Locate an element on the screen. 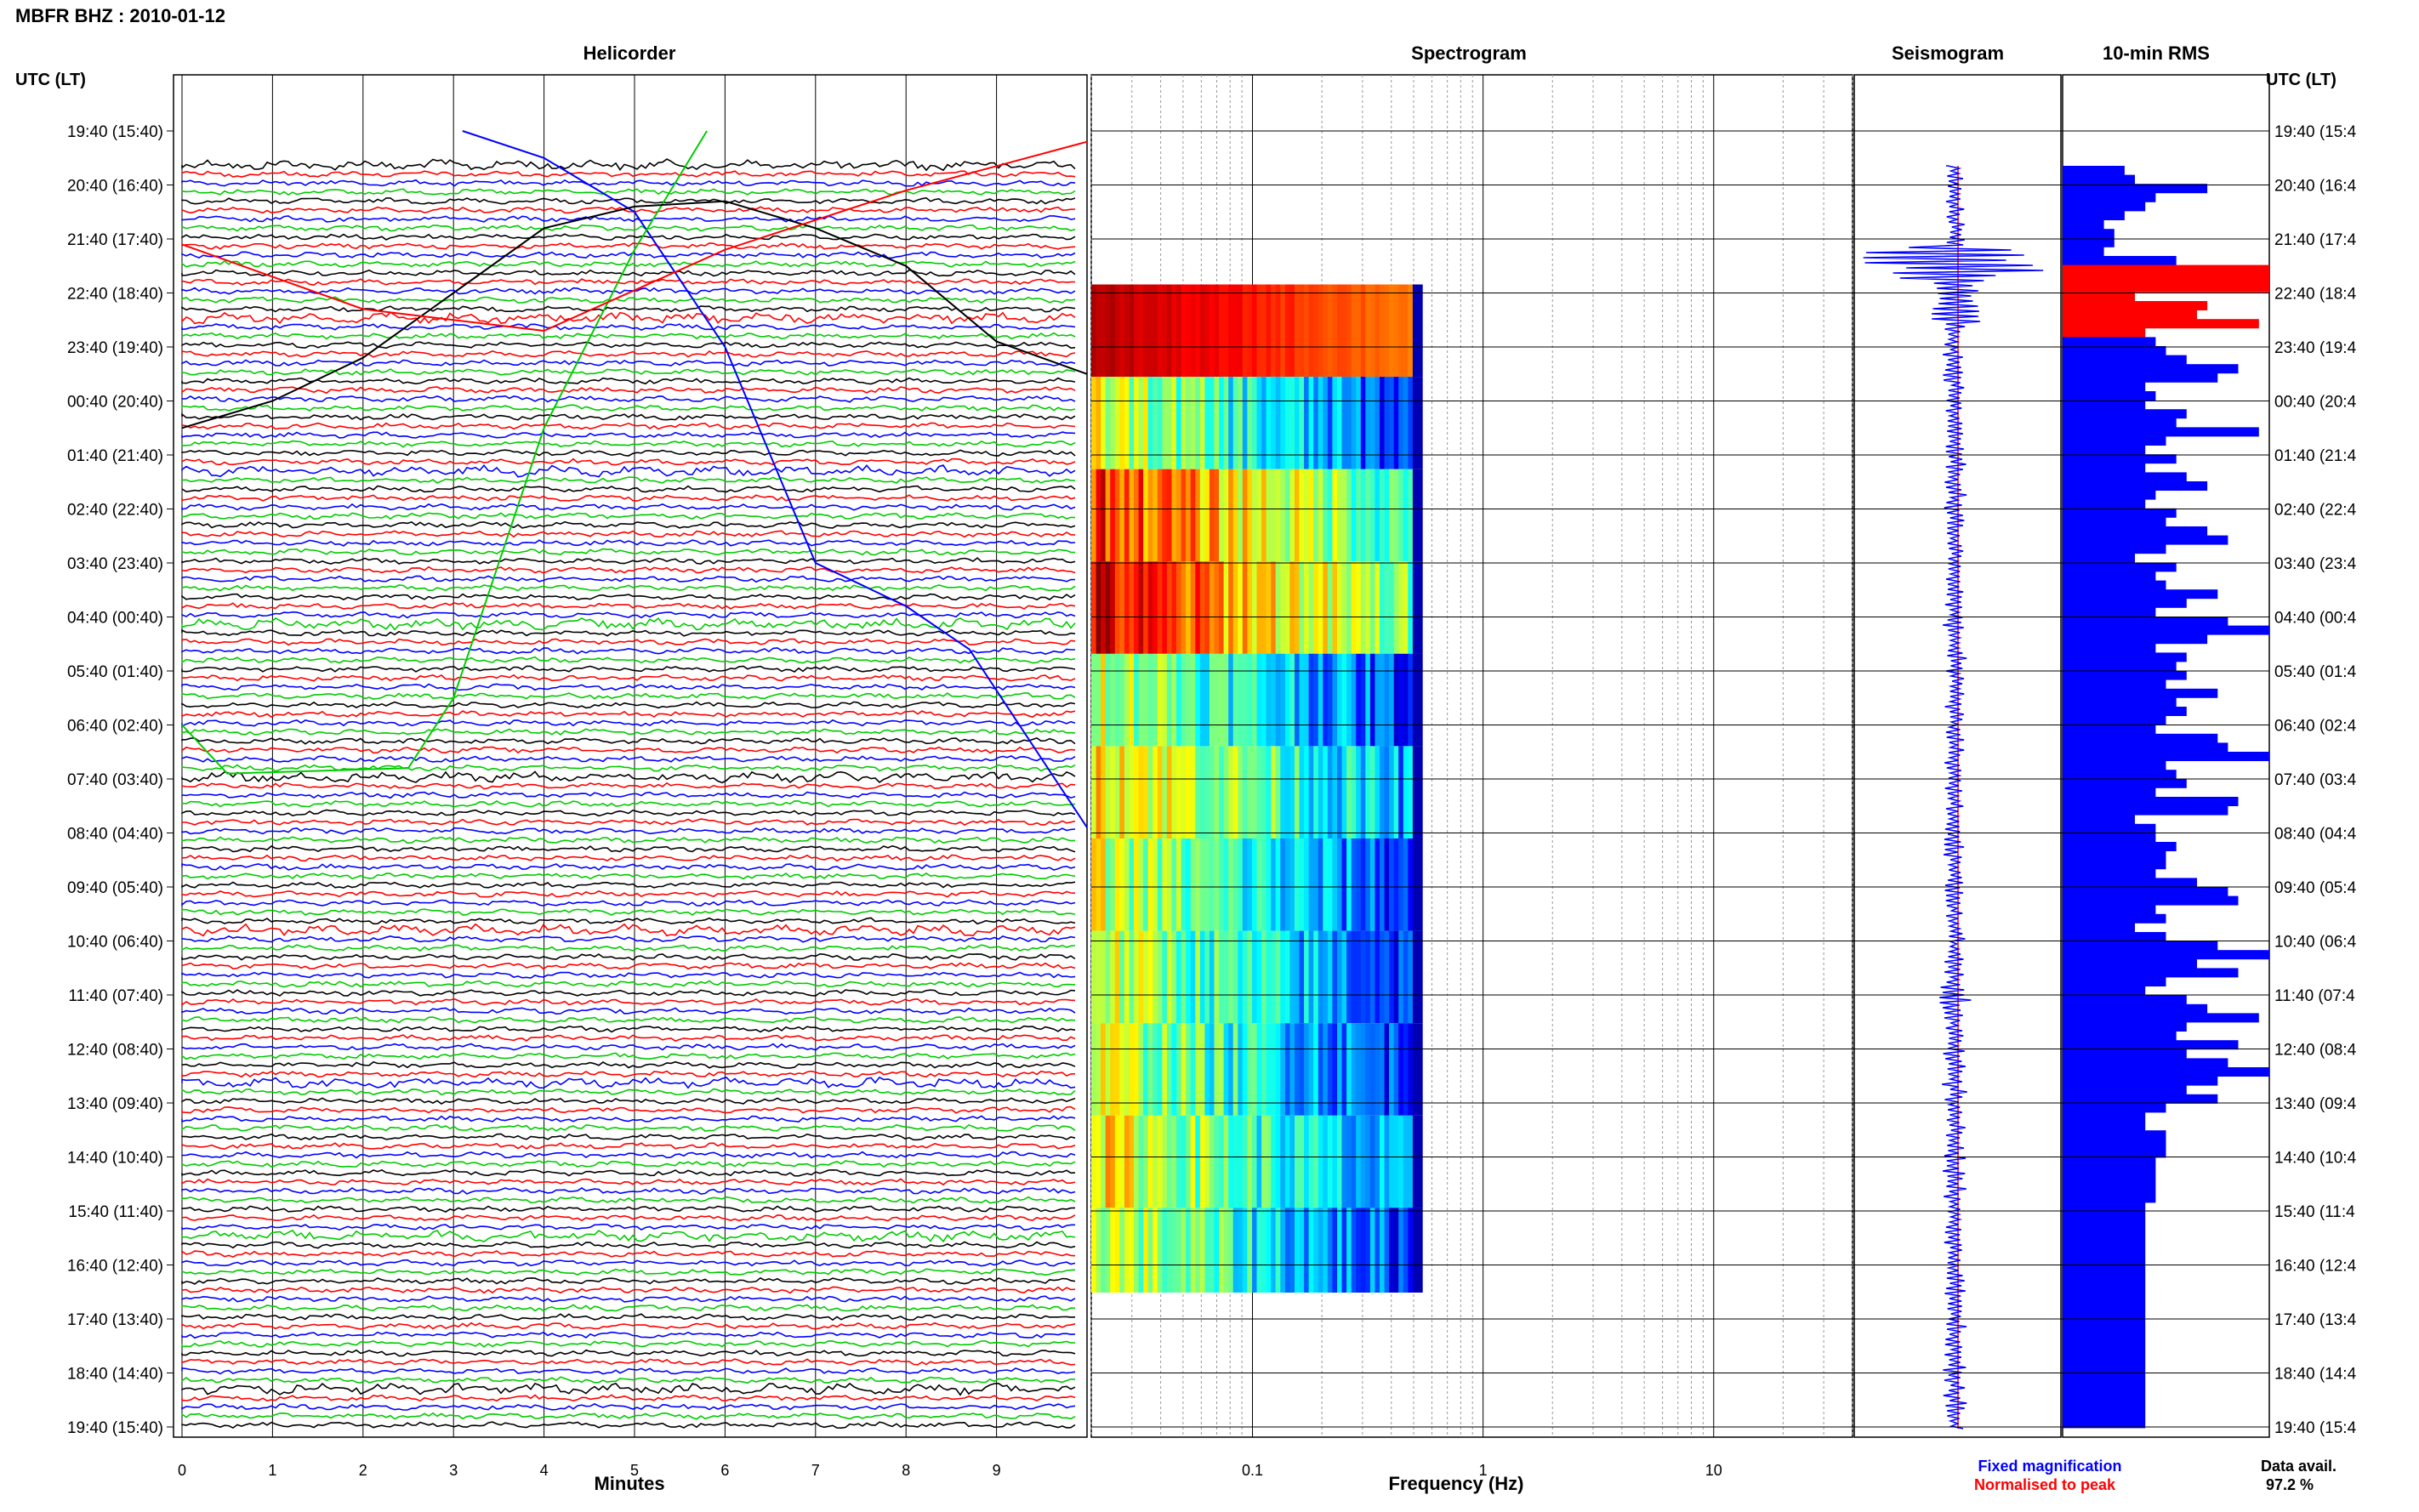 Image resolution: width=2419 pixels, height=1512 pixels. time-label-left: 23:40 (19:40) is located at coordinates (115, 348).